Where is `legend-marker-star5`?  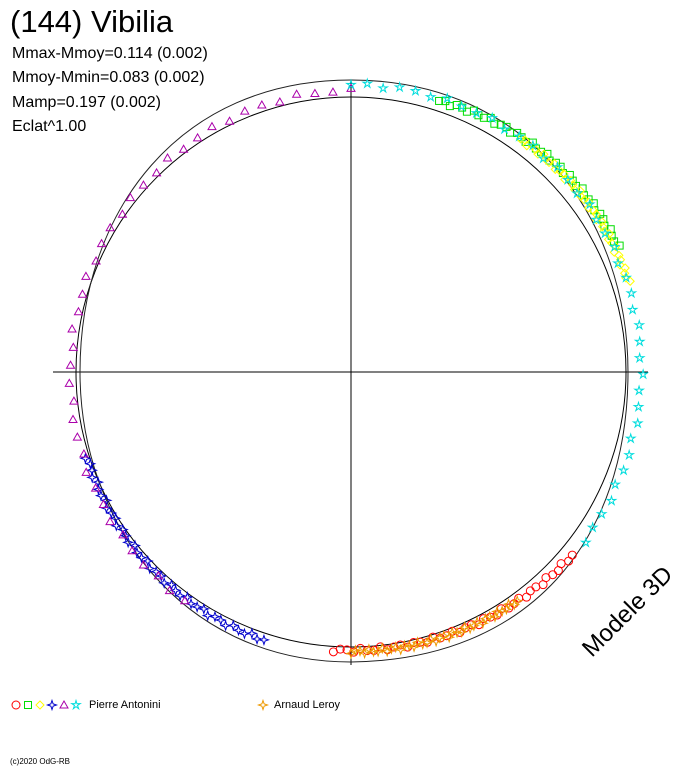 legend-marker-star5 is located at coordinates (76, 704).